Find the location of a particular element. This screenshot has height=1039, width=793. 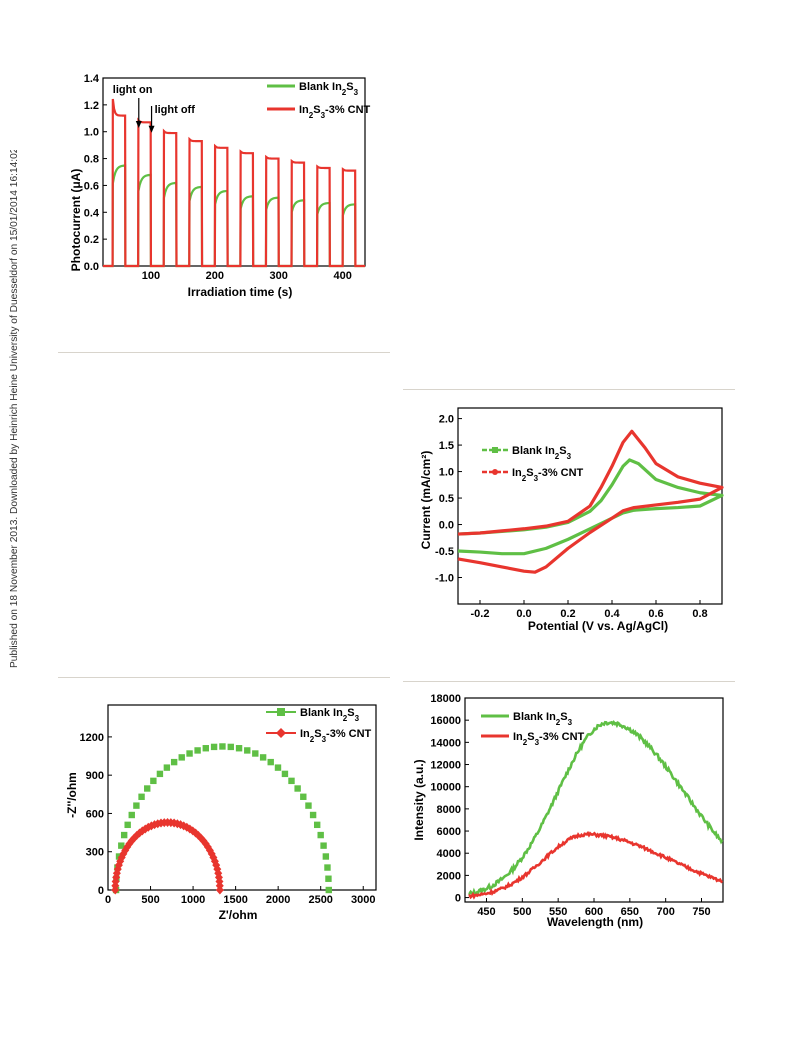

x-axis-label: Wavelength (nm) is located at coordinates (595, 922).